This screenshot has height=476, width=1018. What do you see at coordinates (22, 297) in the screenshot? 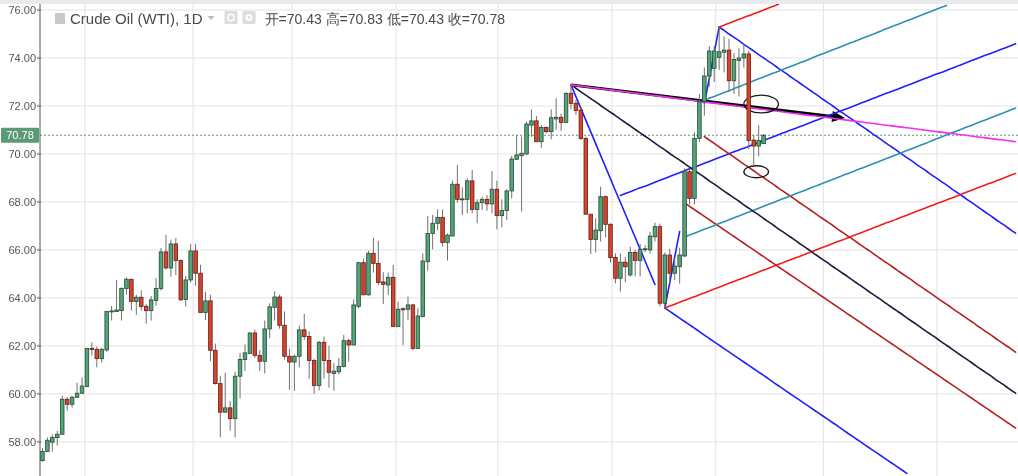
I see `y-tick-label: 64.00` at bounding box center [22, 297].